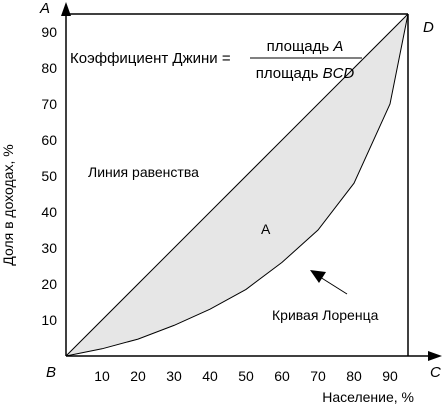 This screenshot has height=405, width=444. I want to click on lorenz-curve-label: Кривая Лоренца, so click(325, 315).